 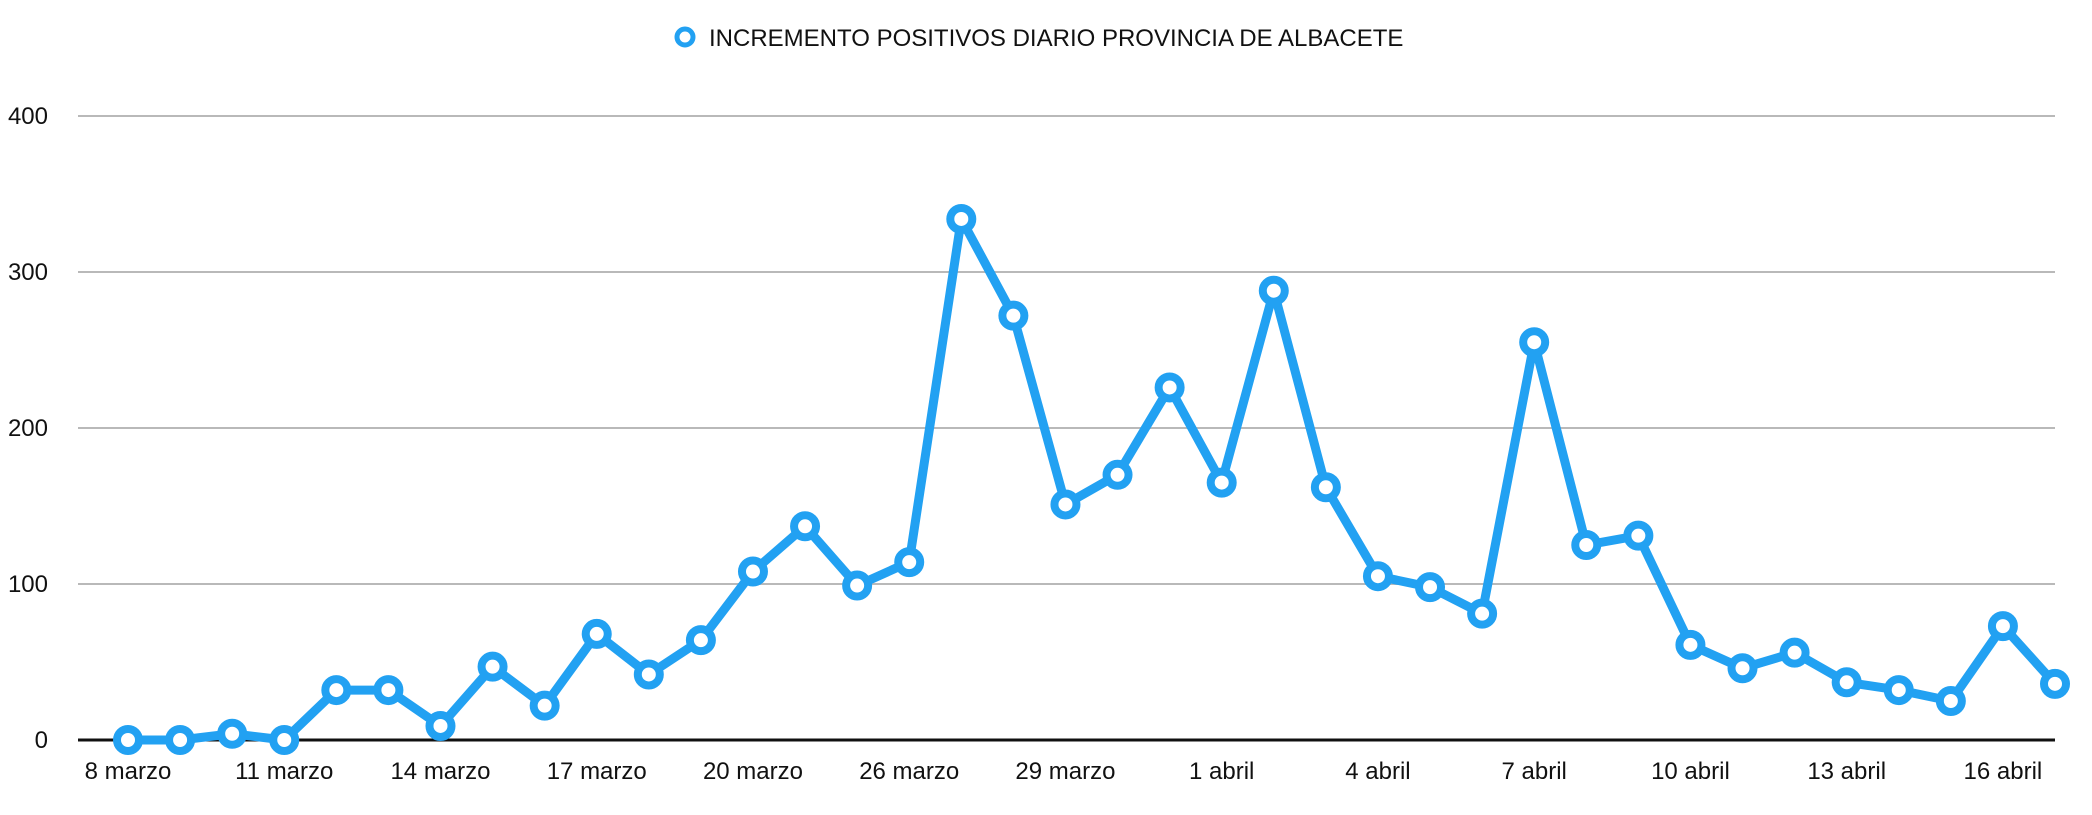 I want to click on x-tick-label: 17 marzo, so click(x=597, y=771).